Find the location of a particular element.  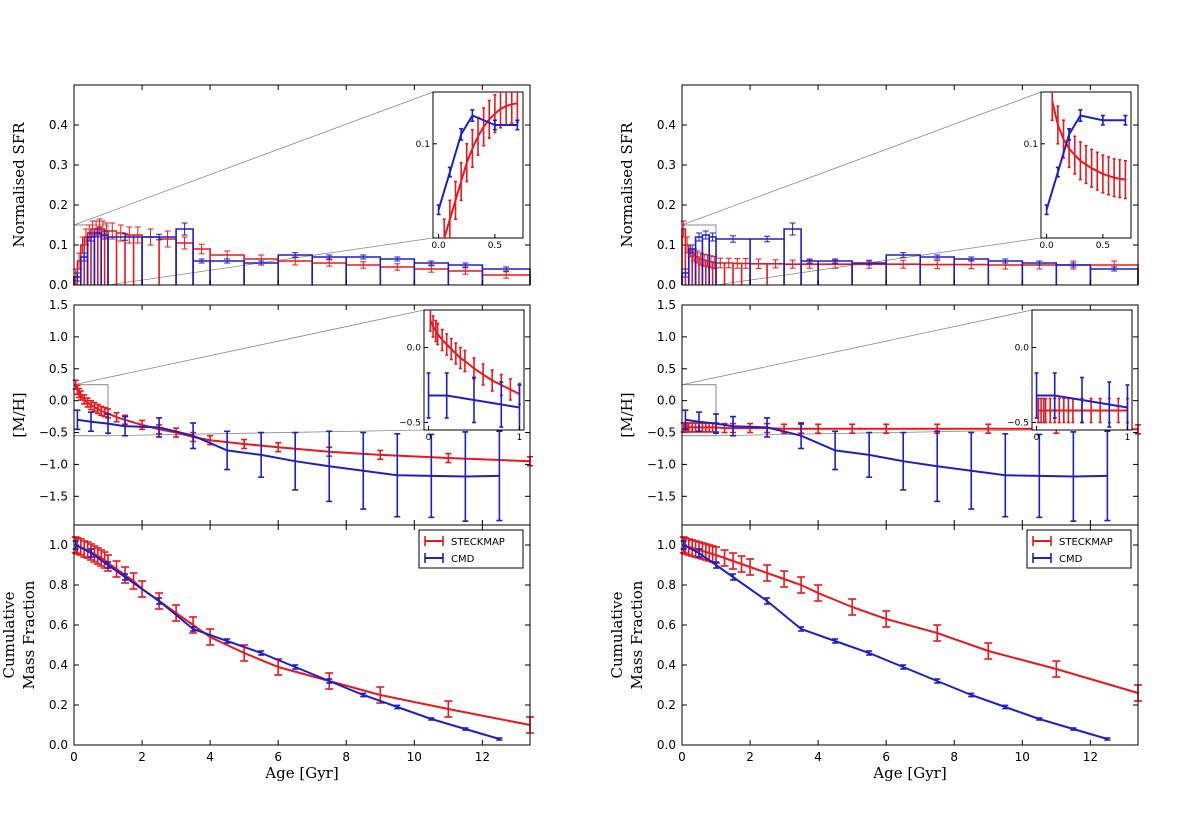

cmf-ytick-label: 0.6 is located at coordinates (58, 625).